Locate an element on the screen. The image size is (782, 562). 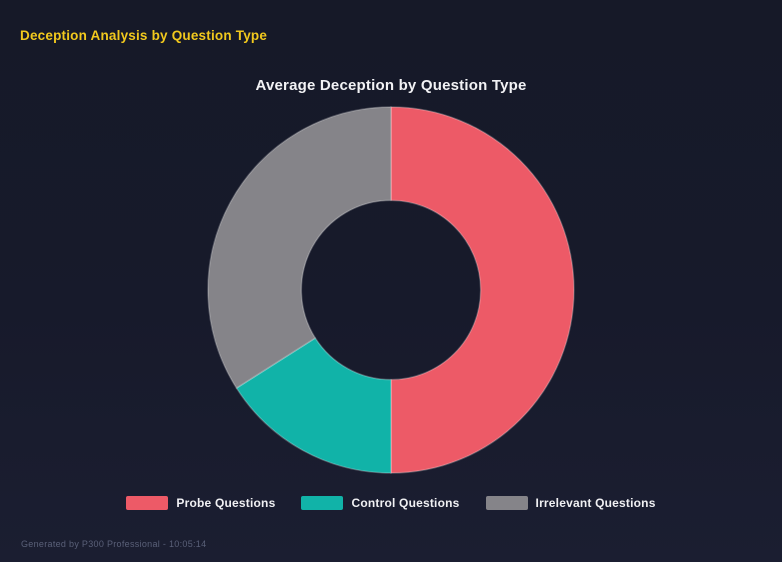
legend-label: Probe Questions is located at coordinates (226, 503).